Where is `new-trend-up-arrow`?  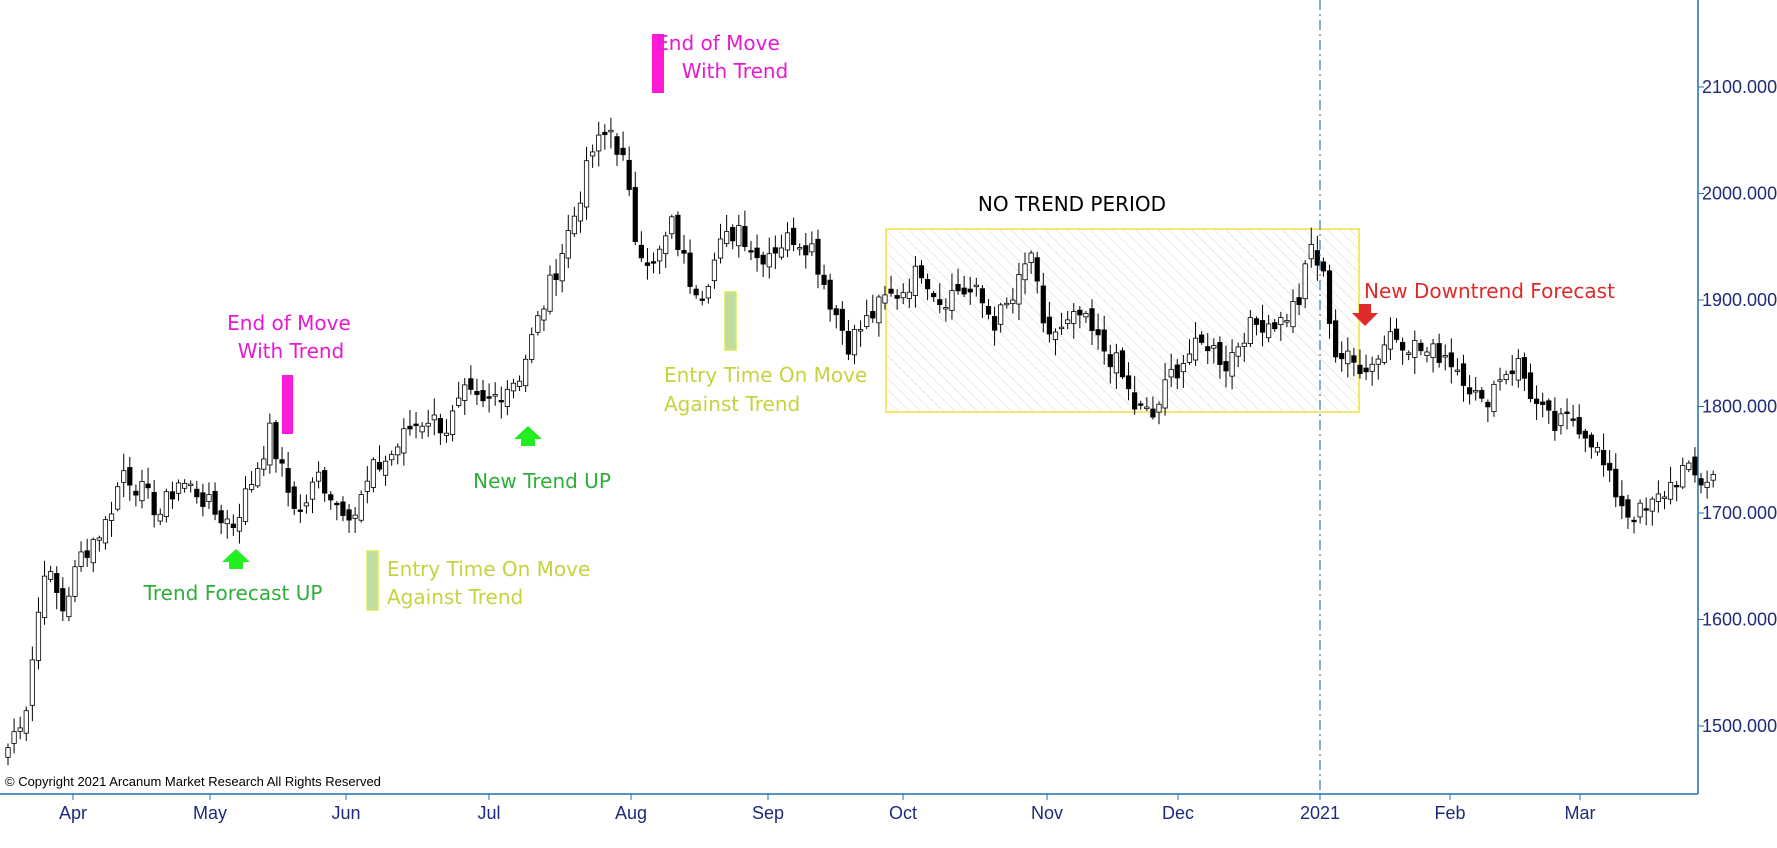 new-trend-up-arrow is located at coordinates (528, 436).